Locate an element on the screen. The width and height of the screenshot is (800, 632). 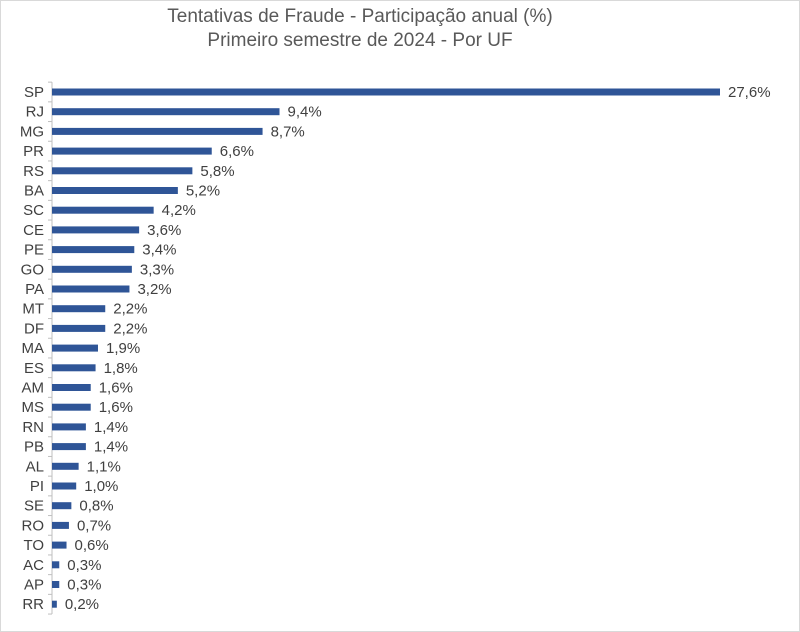
bar-mg is located at coordinates (157, 131).